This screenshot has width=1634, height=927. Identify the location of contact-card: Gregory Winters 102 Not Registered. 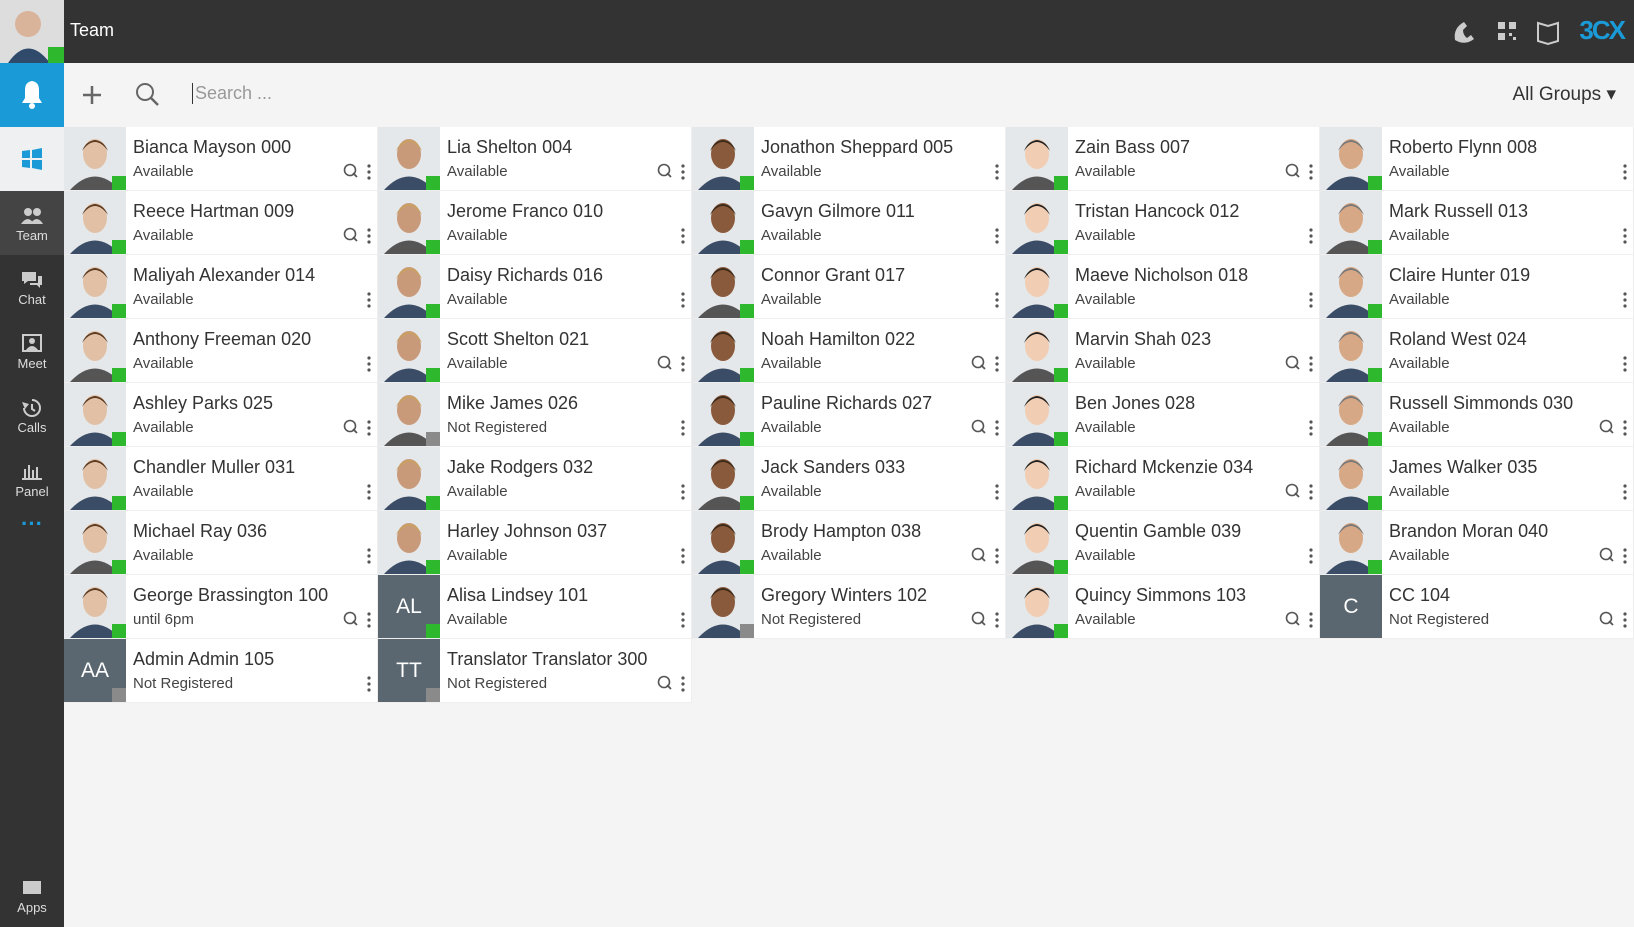
(849, 607).